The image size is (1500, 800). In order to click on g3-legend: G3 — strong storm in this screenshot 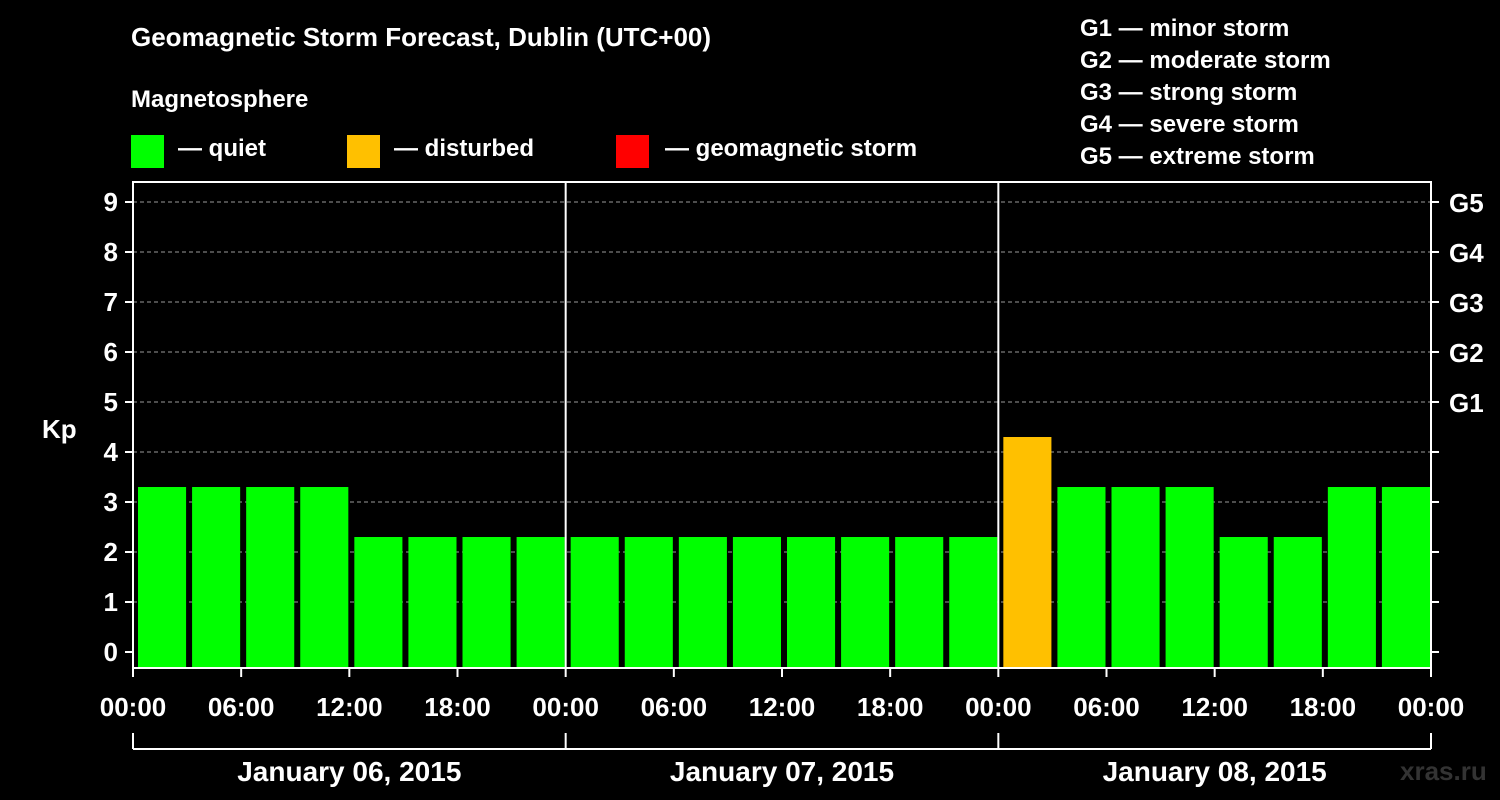, I will do `click(1189, 92)`.